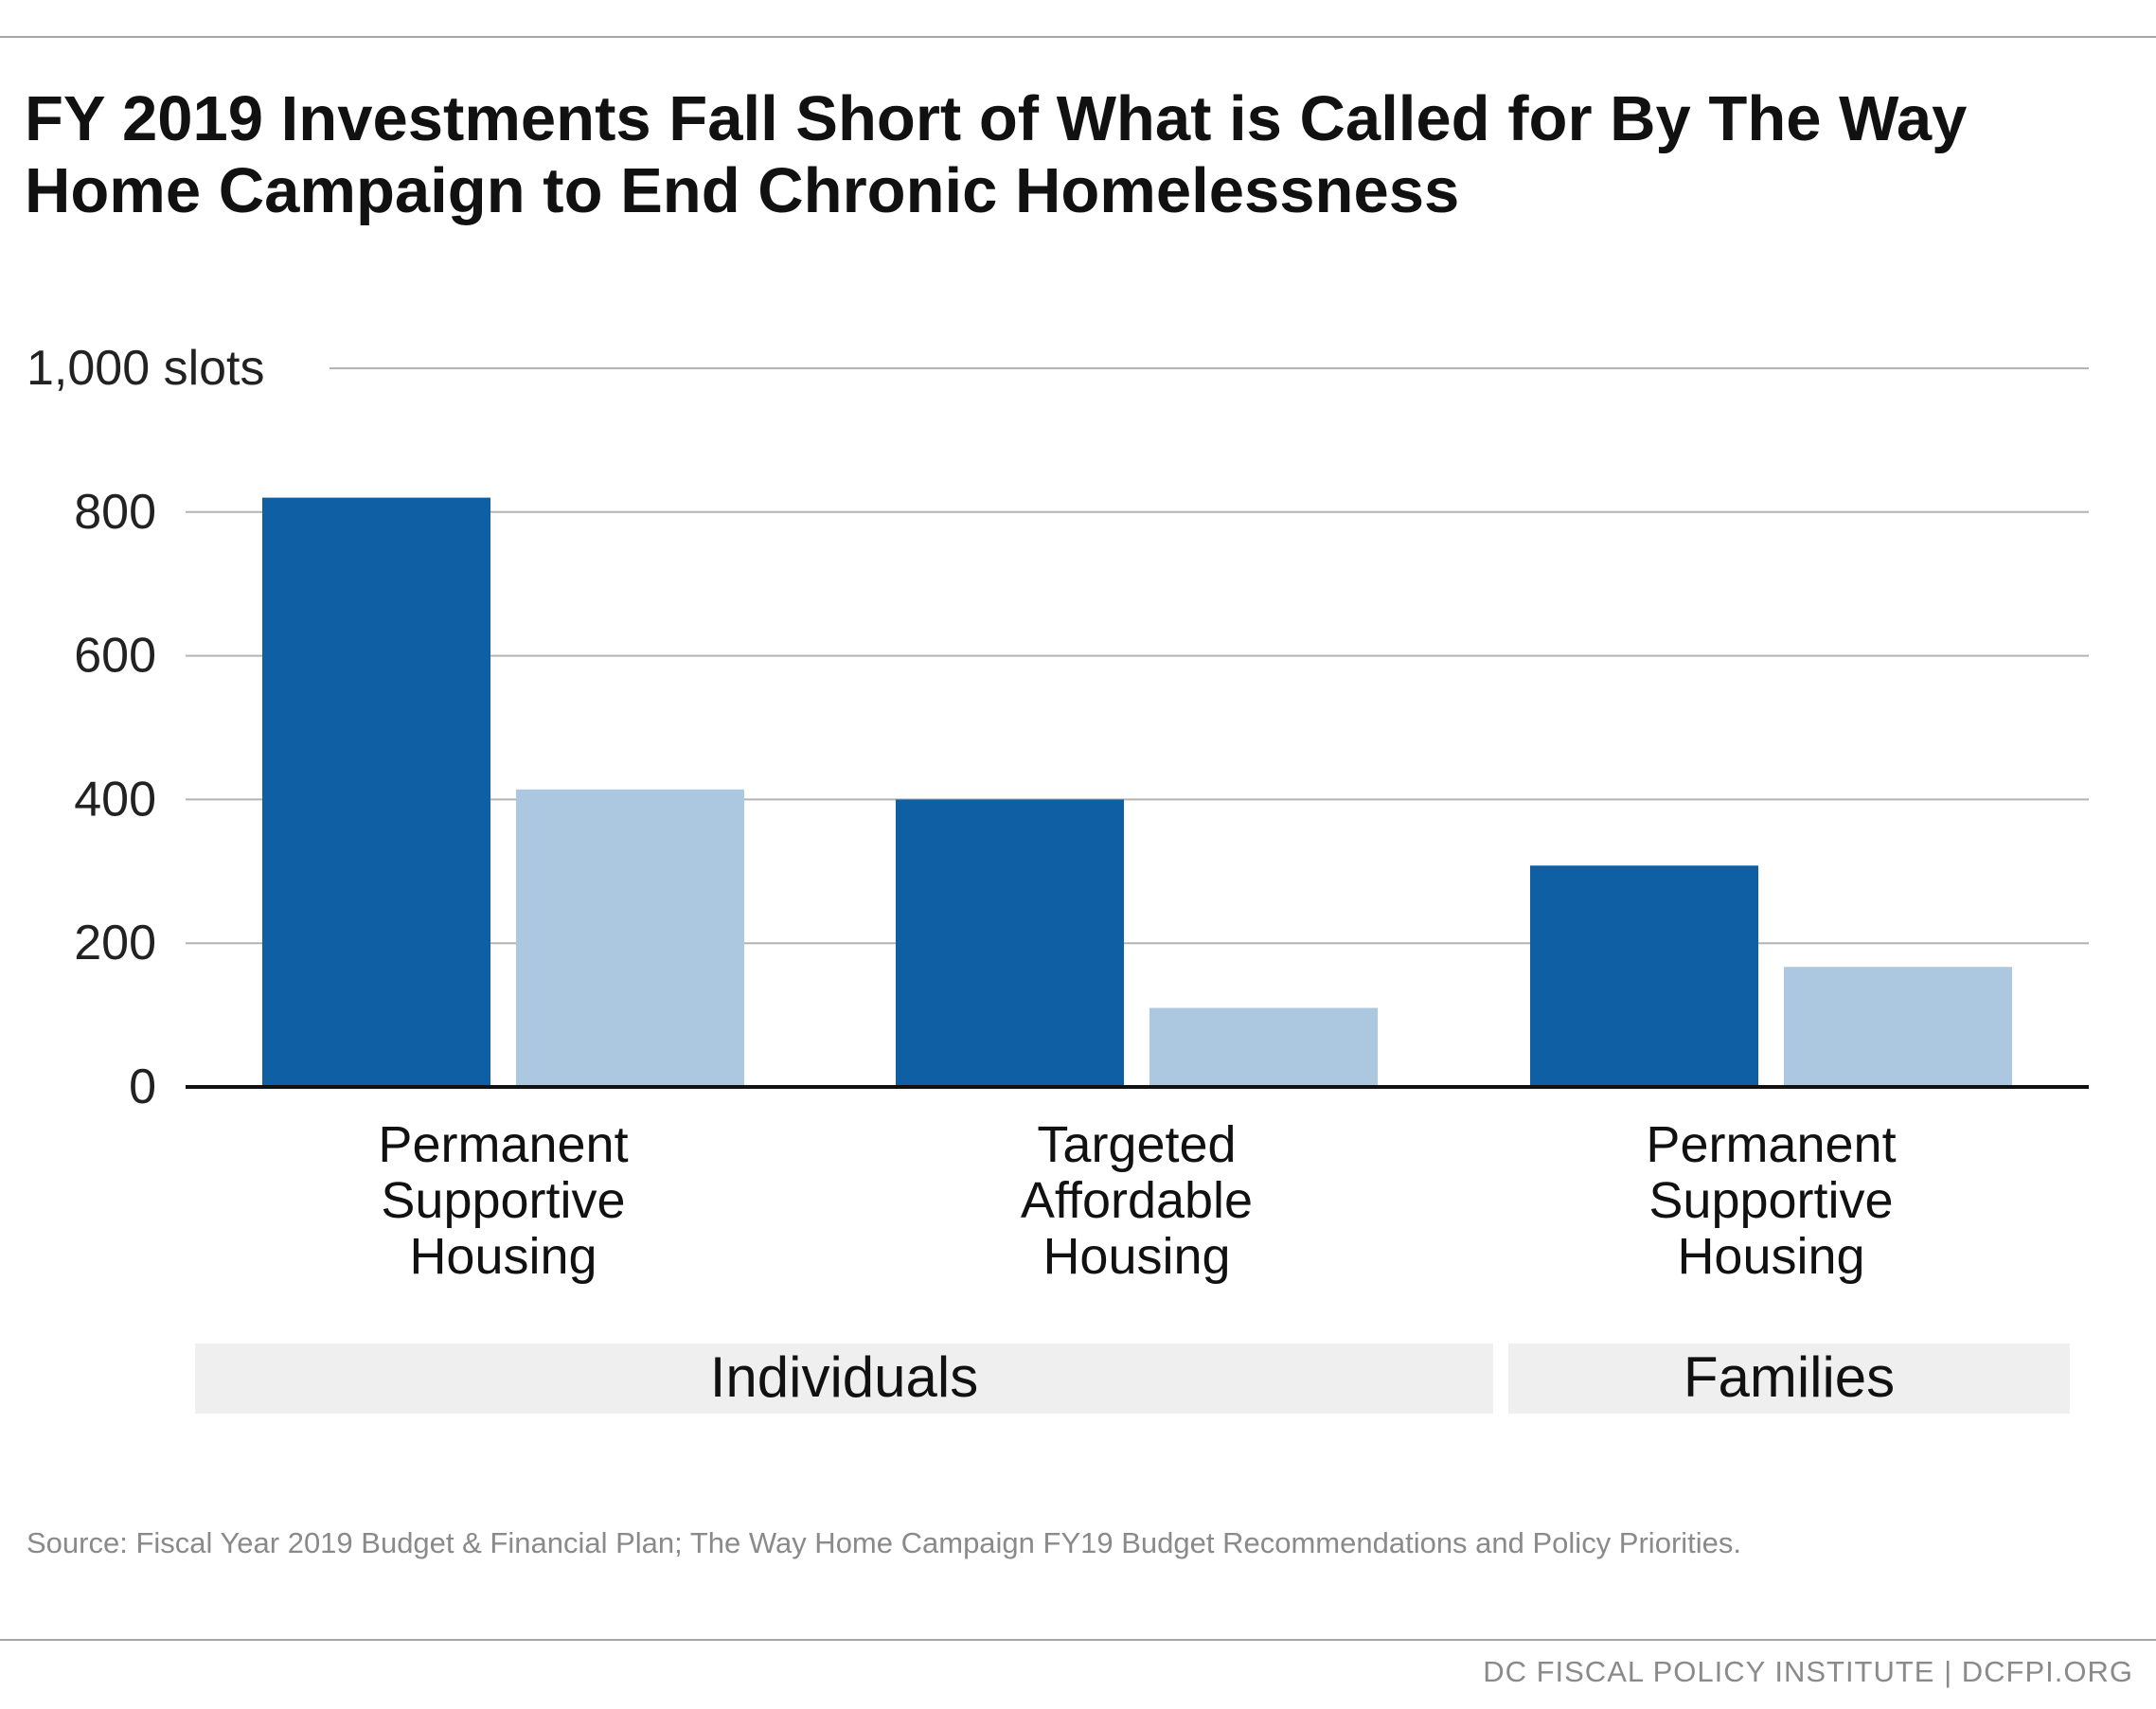  Describe the element at coordinates (115, 512) in the screenshot. I see `y-tick-label: 800` at that location.